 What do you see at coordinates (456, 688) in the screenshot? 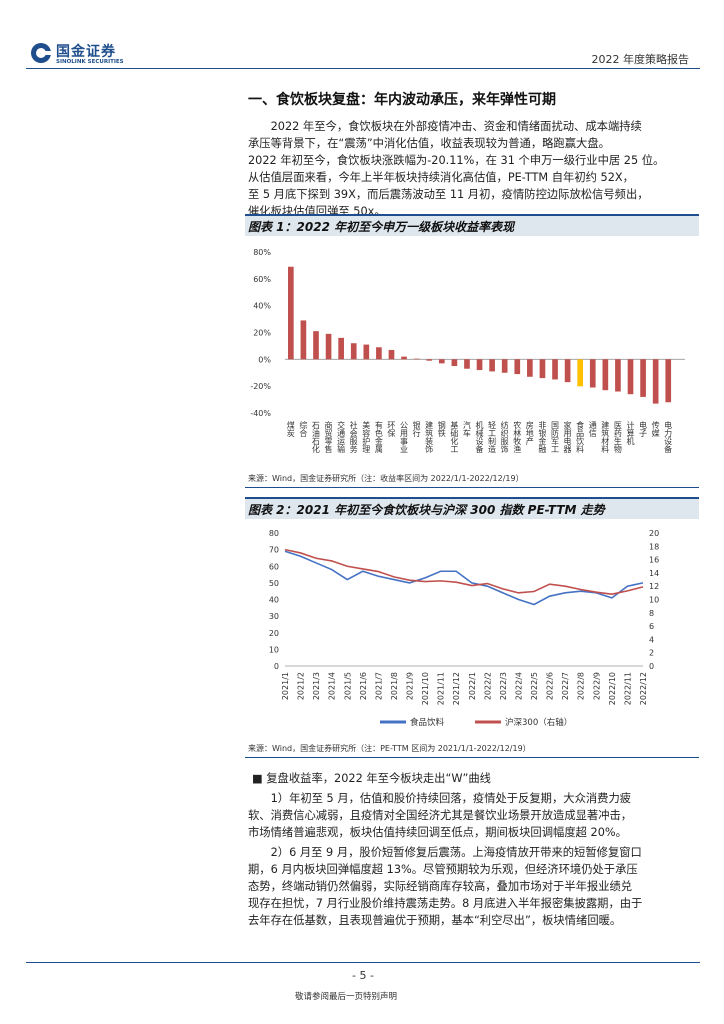
I see `x-tick-label: 2021/12` at bounding box center [456, 688].